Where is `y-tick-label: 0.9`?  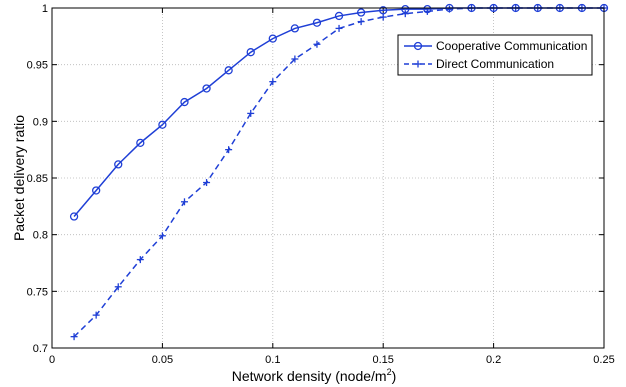
y-tick-label: 0.9 is located at coordinates (40, 122).